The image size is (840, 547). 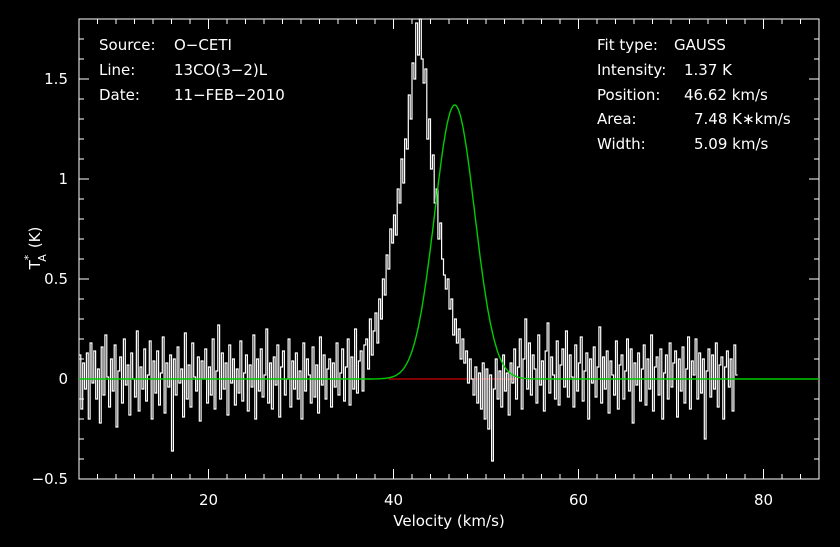 I want to click on y-axis-label-text: T*A (K), so click(x=35, y=249).